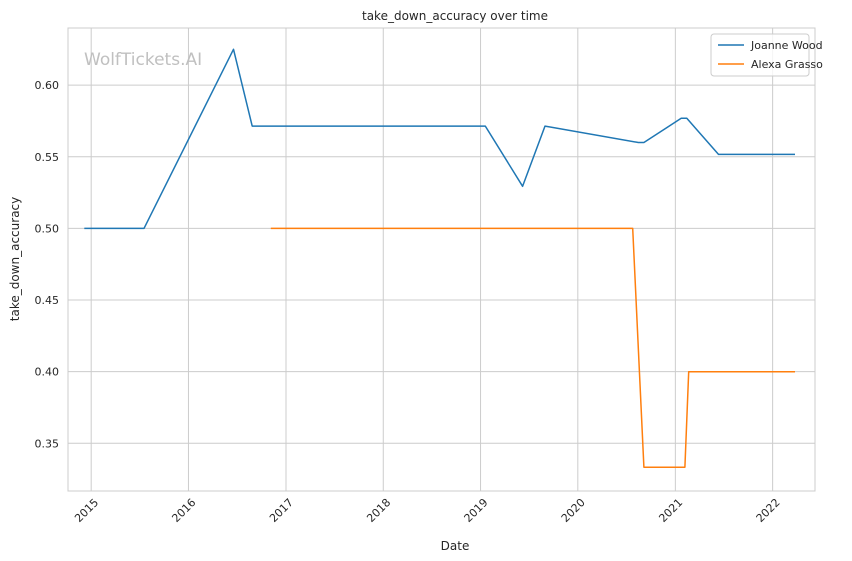  Describe the element at coordinates (47, 157) in the screenshot. I see `y-tick-label: 0.55` at that location.